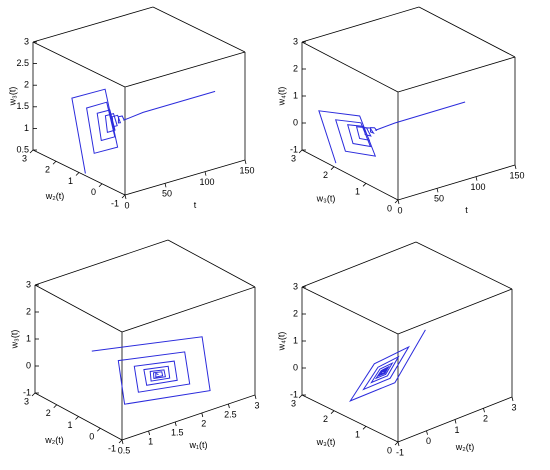 The image size is (550, 470). What do you see at coordinates (22, 149) in the screenshot?
I see `z-tick-label: 0.5` at bounding box center [22, 149].